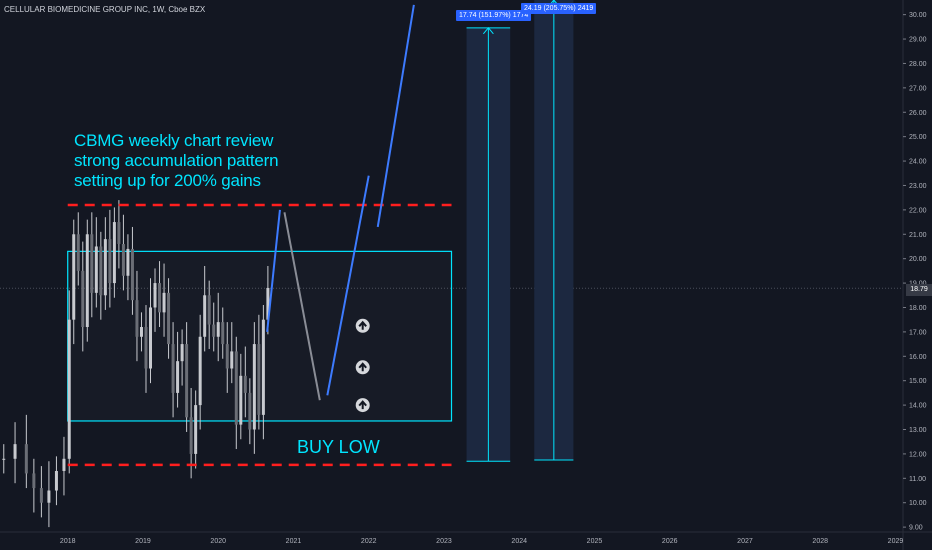 This screenshot has width=932, height=550. I want to click on y-tick-label: 25.00, so click(918, 137).